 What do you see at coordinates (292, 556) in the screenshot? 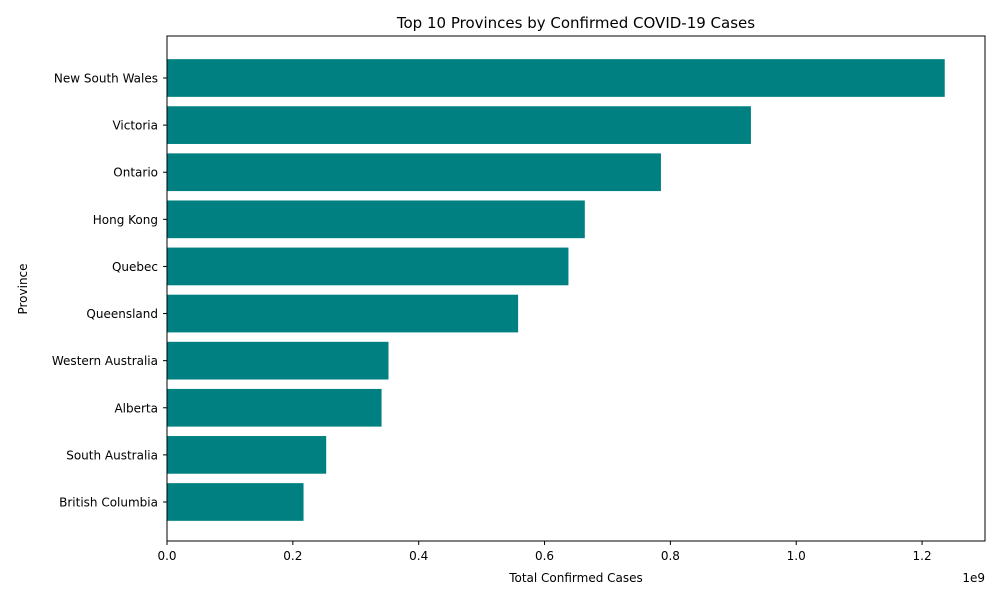
I see `x-tick-label: 0.2` at bounding box center [292, 556].